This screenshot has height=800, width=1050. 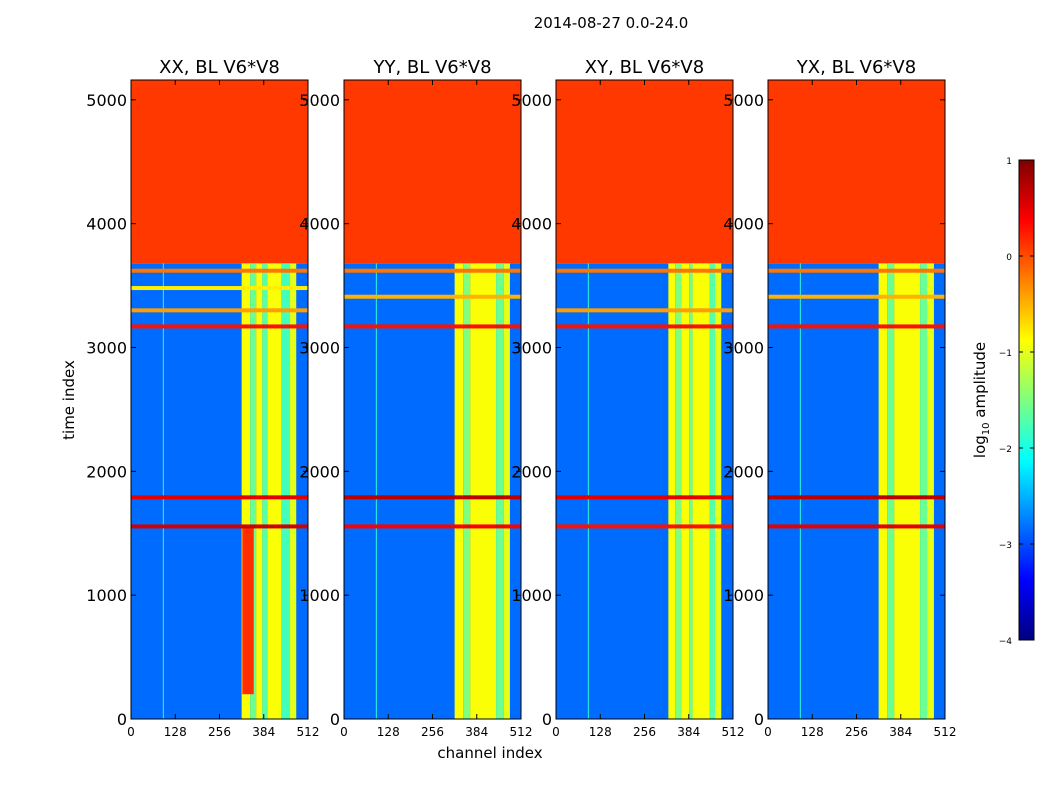 What do you see at coordinates (1009, 162) in the screenshot?
I see `colorbar-tick-label: 1` at bounding box center [1009, 162].